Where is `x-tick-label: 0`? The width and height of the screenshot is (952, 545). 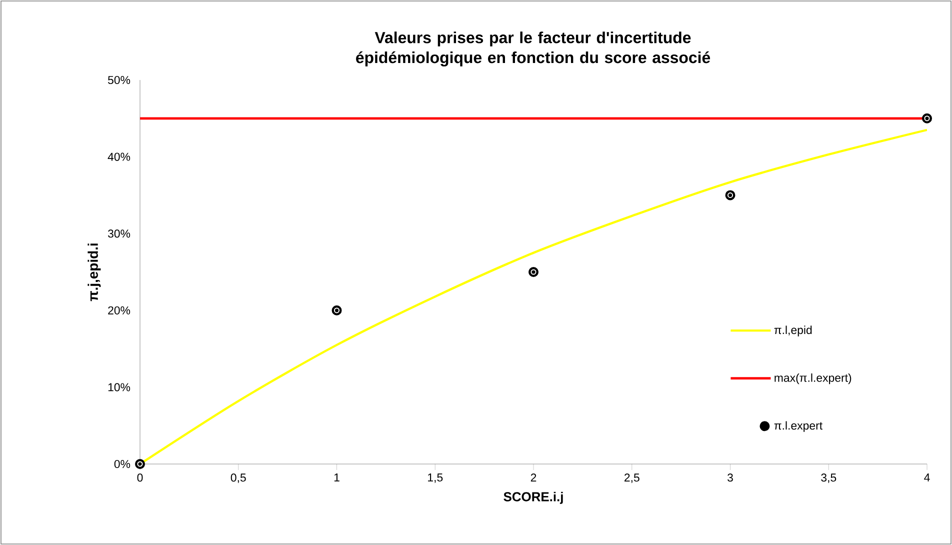
x-tick-label: 0 is located at coordinates (140, 478).